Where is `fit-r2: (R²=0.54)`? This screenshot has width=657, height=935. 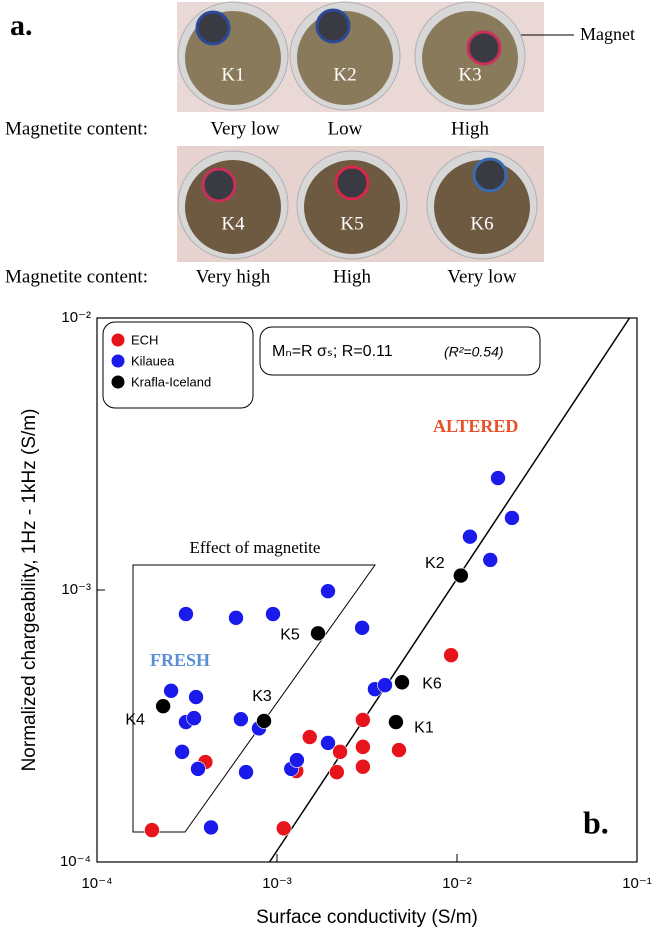
fit-r2: (R²=0.54) is located at coordinates (474, 352).